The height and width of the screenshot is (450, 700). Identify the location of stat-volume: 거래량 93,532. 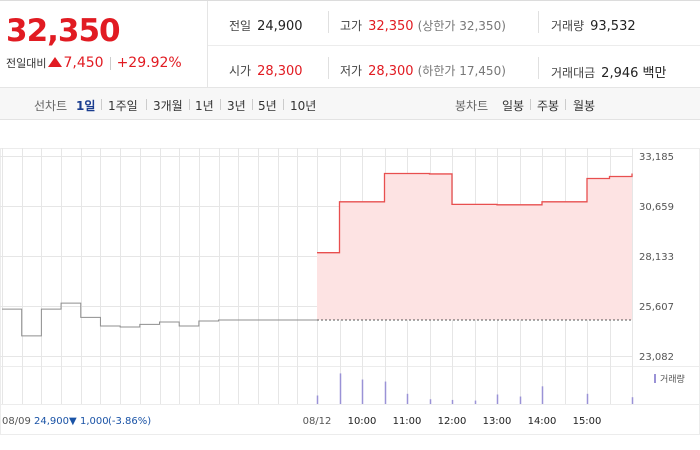
(593, 25).